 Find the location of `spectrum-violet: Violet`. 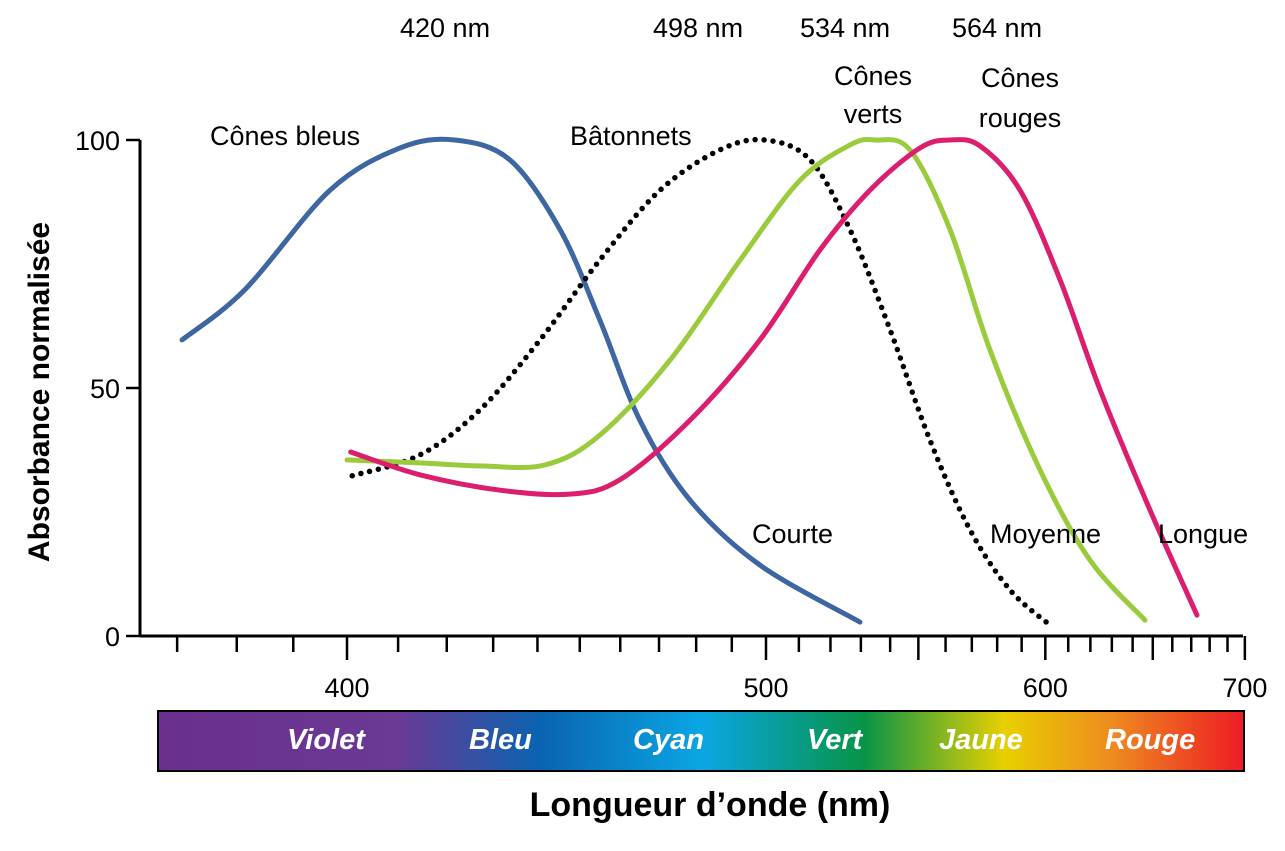

spectrum-violet: Violet is located at coordinates (326, 740).